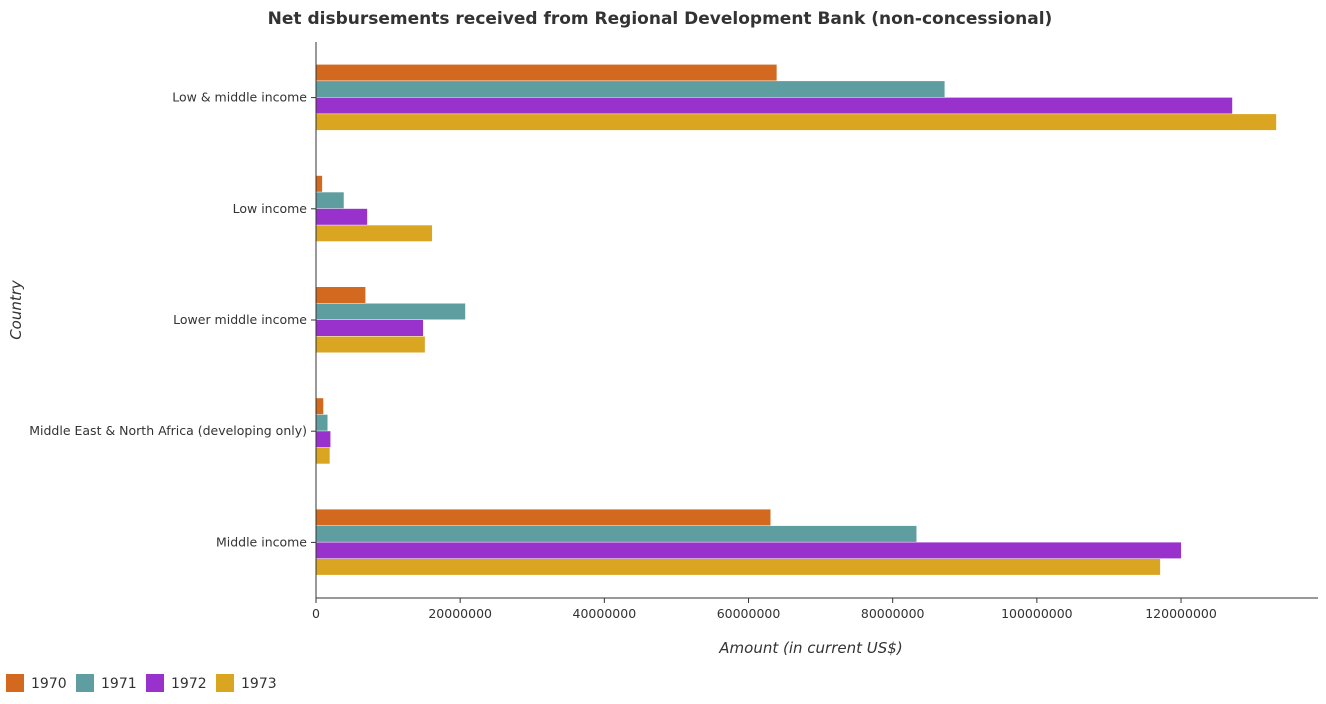 This screenshot has width=1326, height=704. Describe the element at coordinates (749, 550) in the screenshot. I see `bar-1972-middle-income` at that location.